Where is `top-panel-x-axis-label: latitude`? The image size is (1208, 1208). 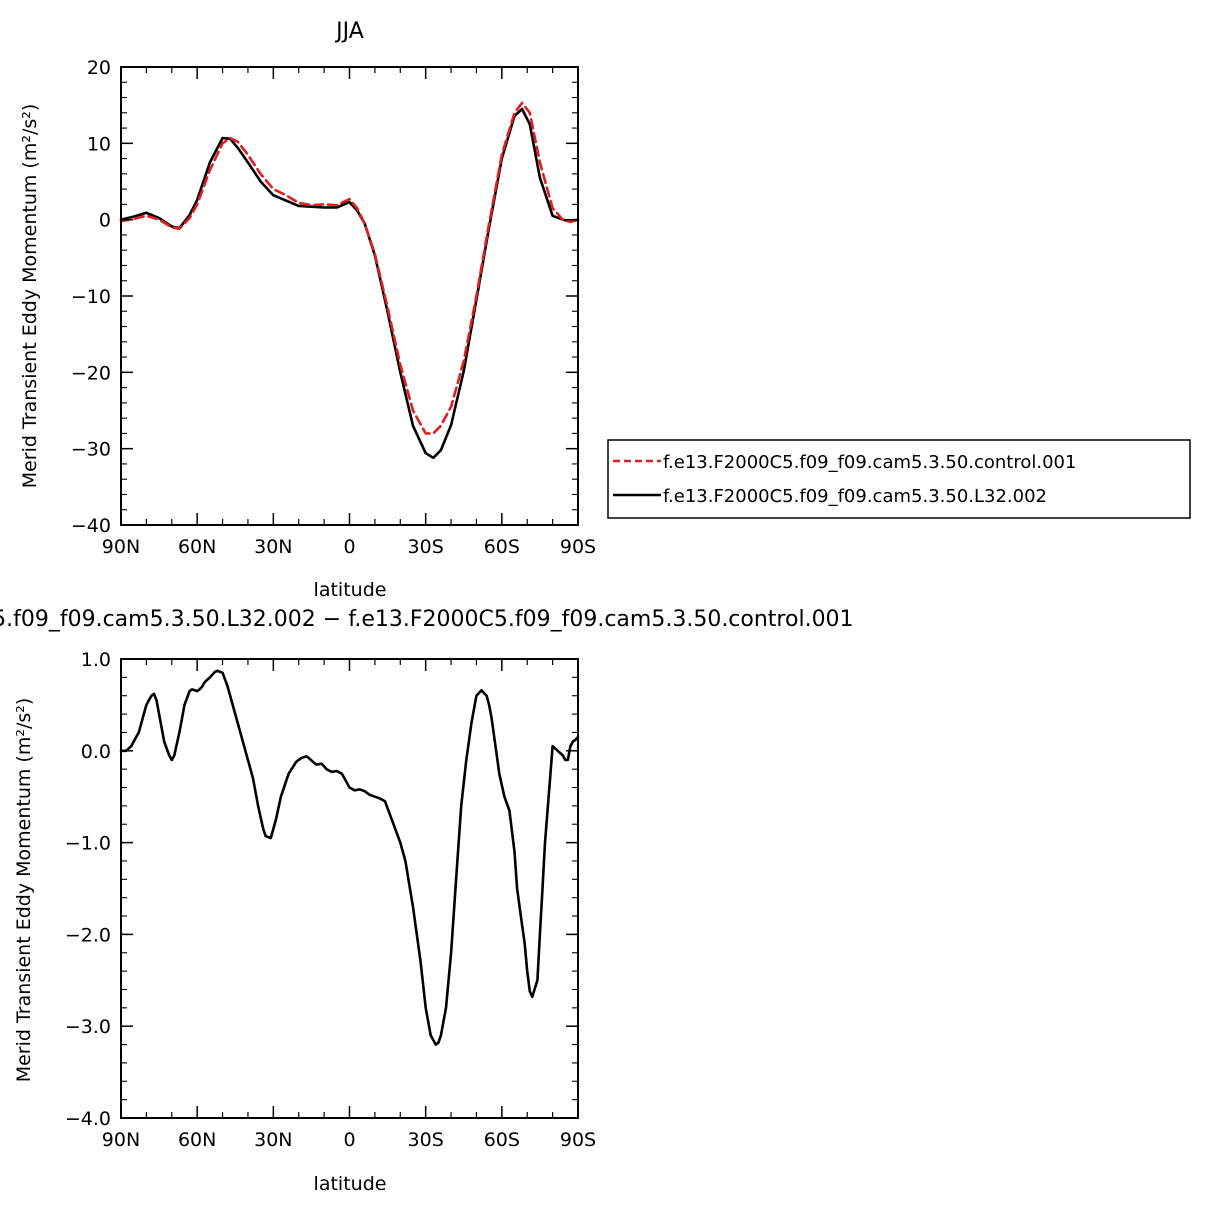 top-panel-x-axis-label: latitude is located at coordinates (350, 590).